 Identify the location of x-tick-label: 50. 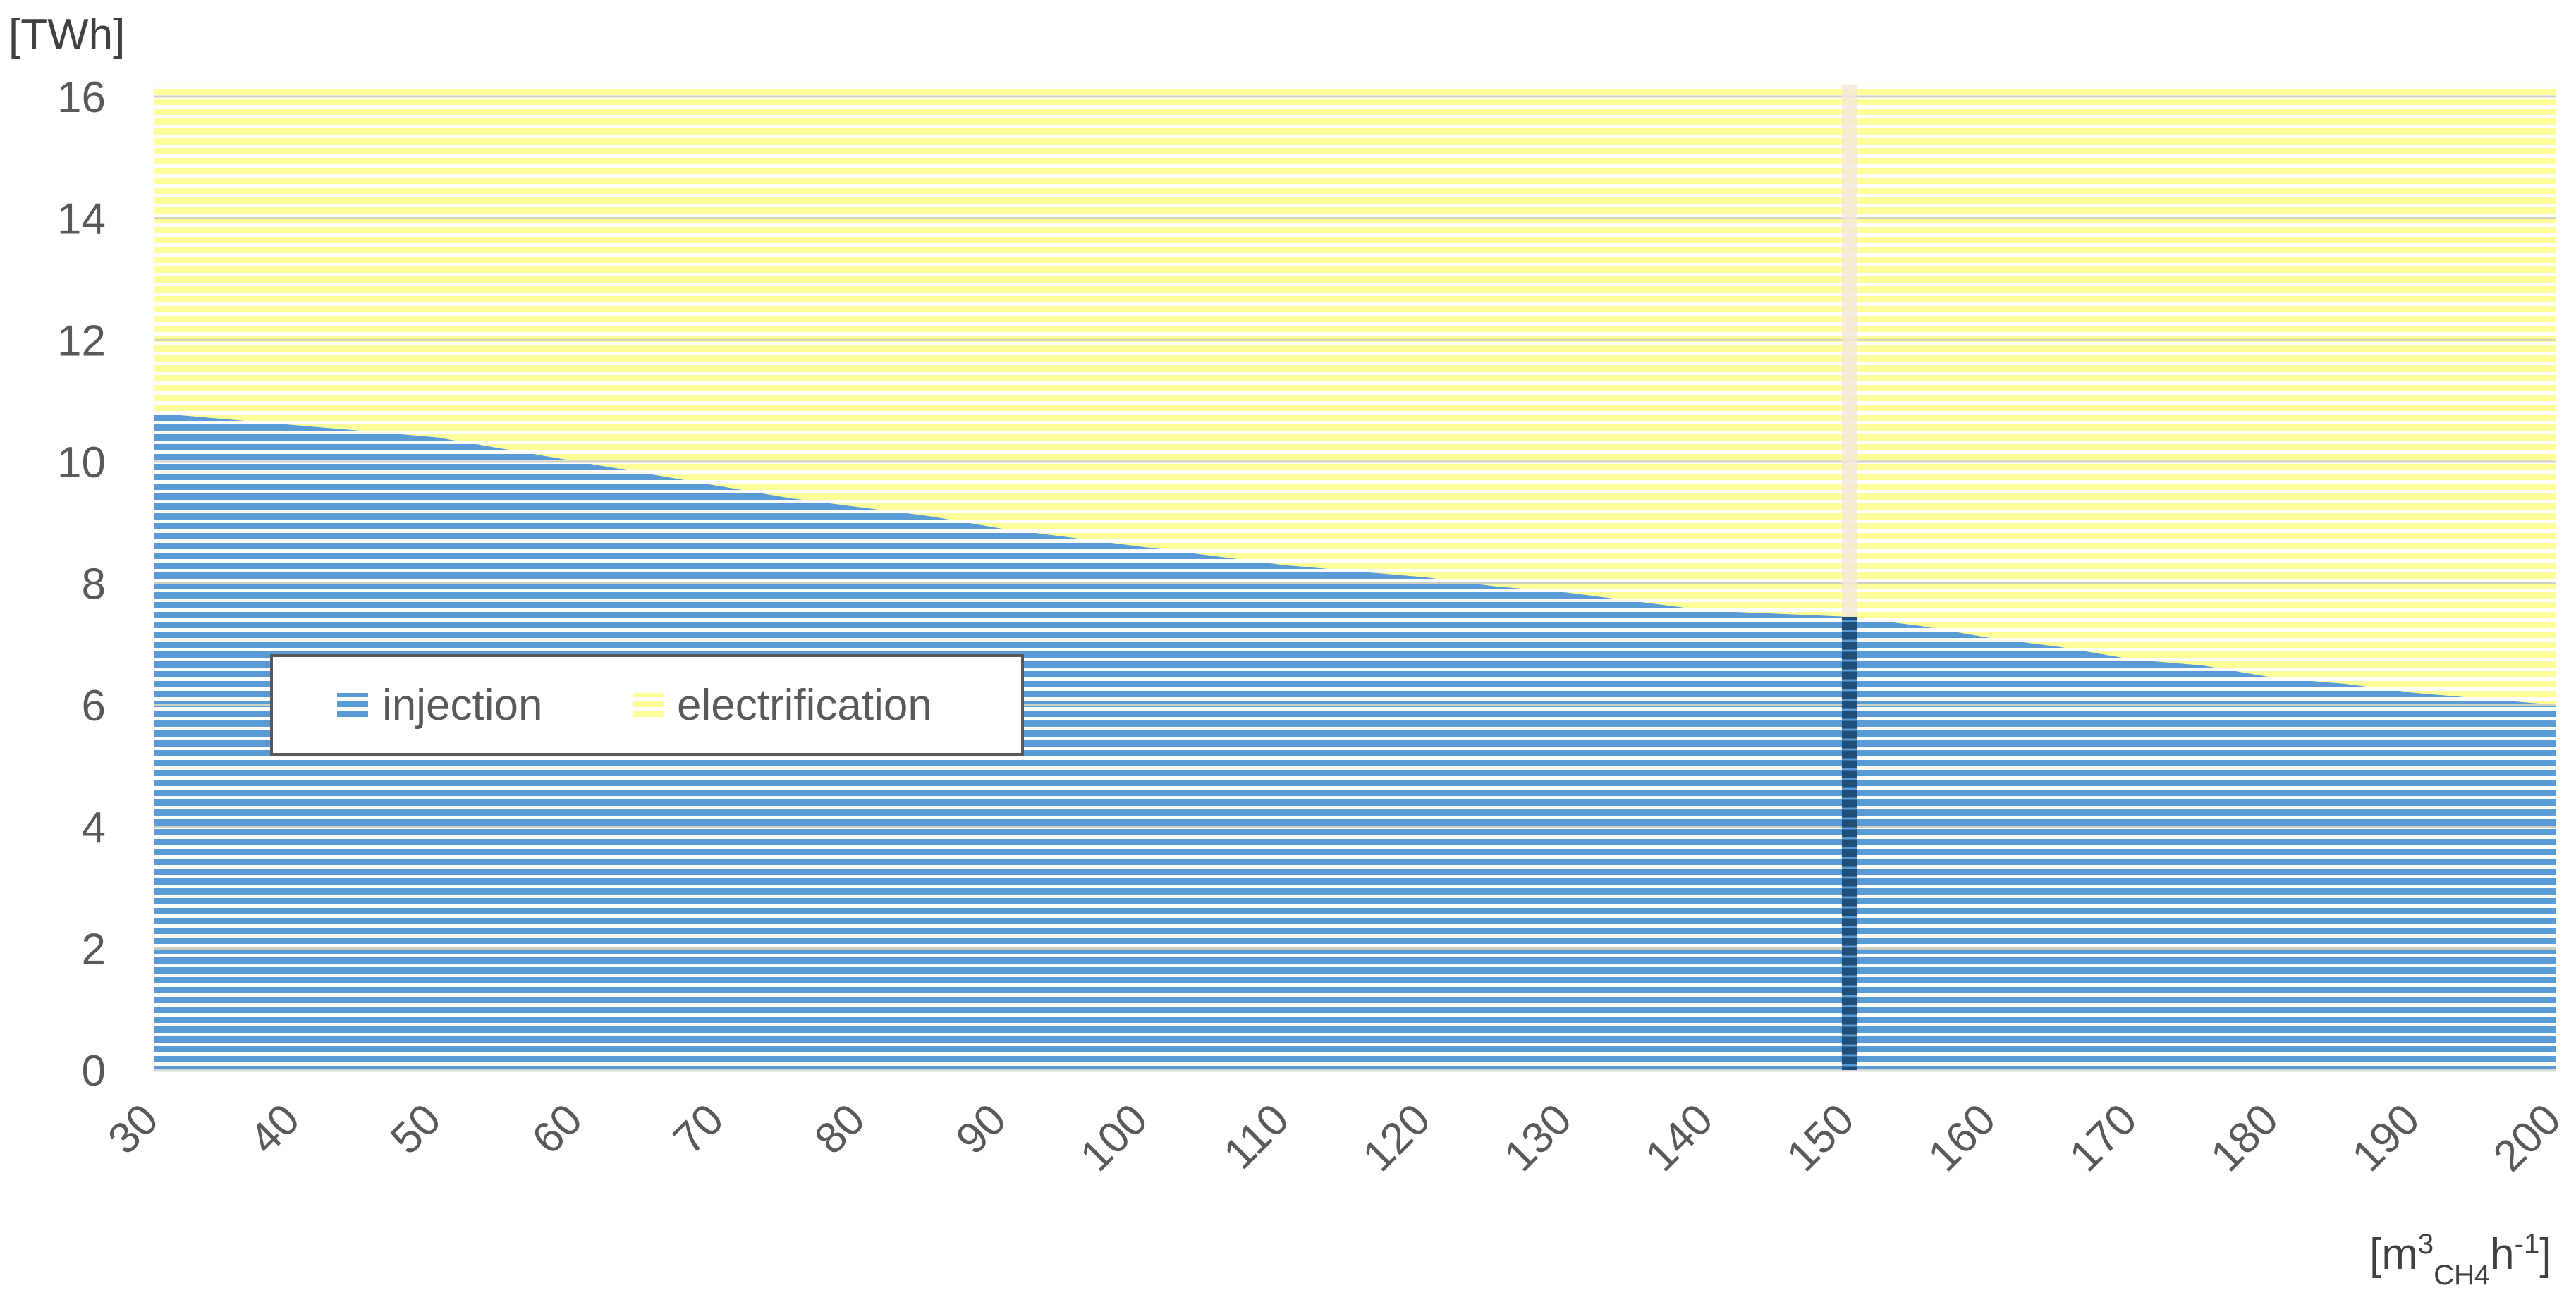
(416, 1129).